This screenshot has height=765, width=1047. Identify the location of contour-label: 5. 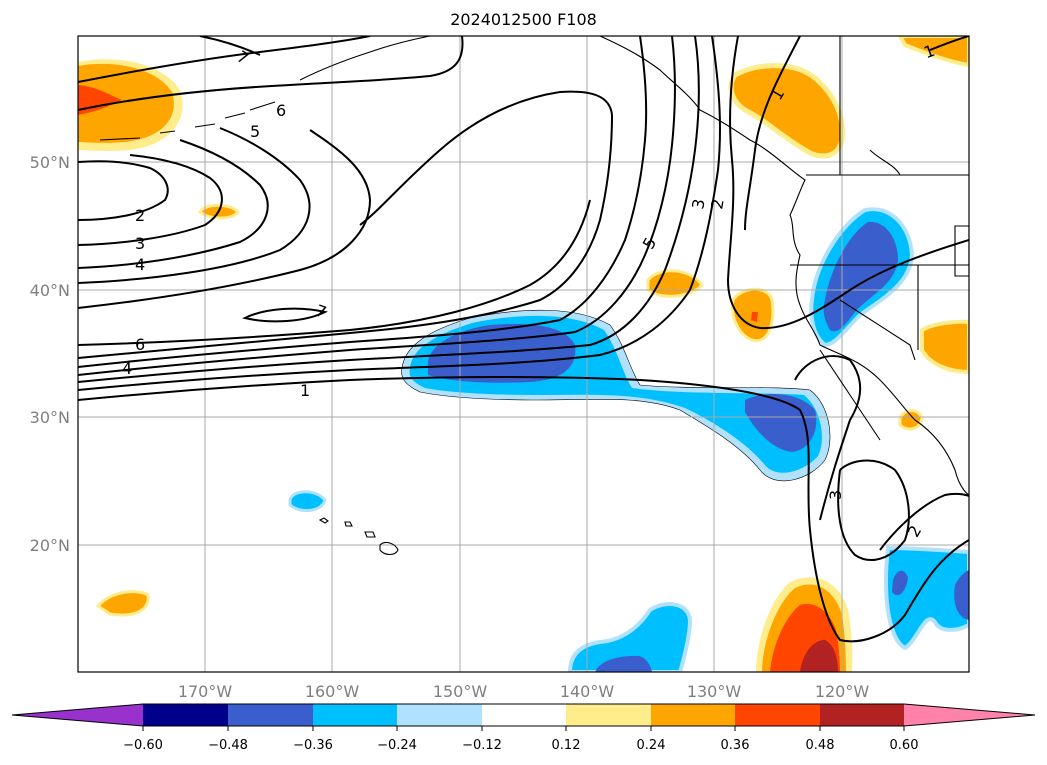
(255, 131).